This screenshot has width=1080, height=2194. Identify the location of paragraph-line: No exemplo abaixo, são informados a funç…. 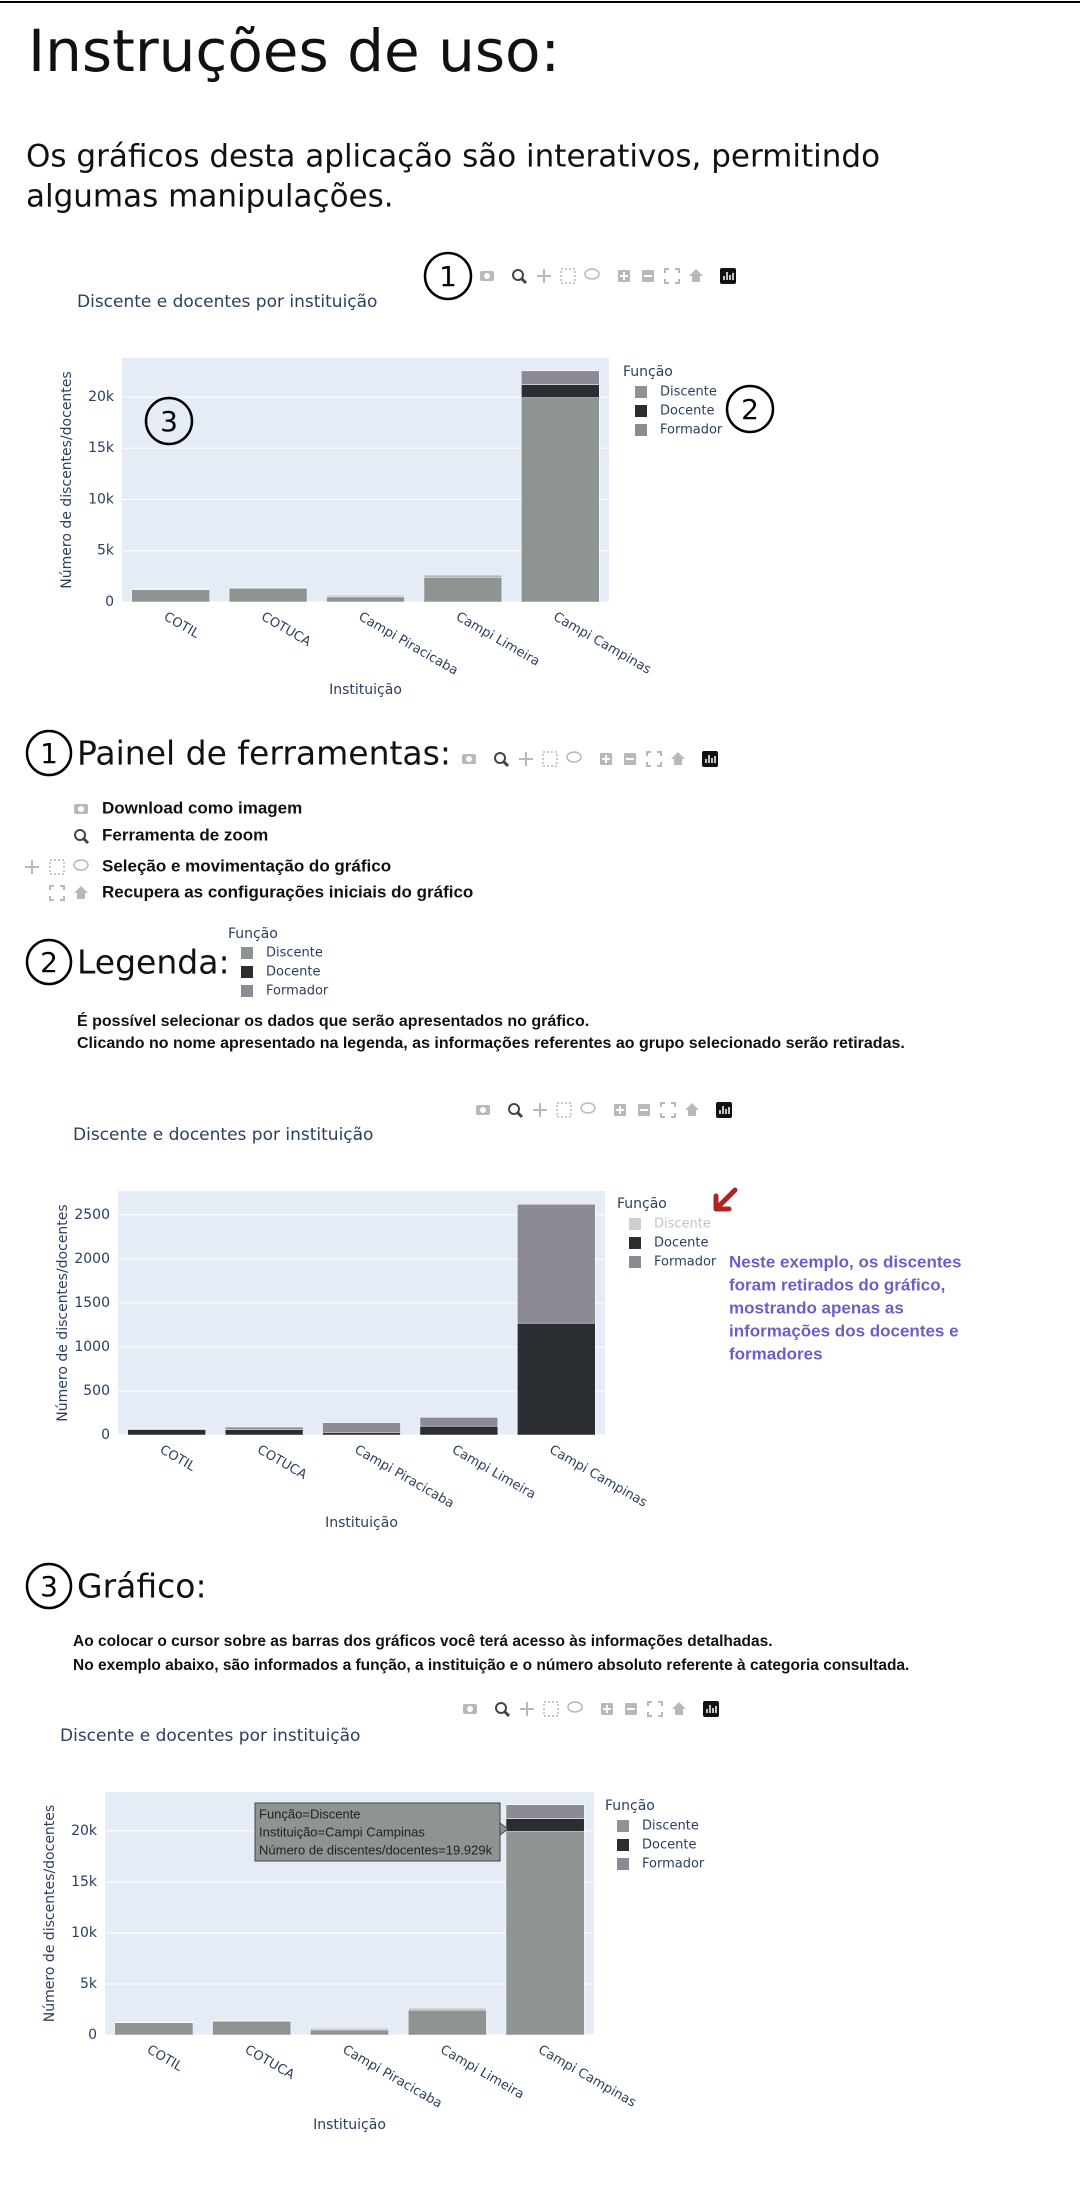
(491, 1665).